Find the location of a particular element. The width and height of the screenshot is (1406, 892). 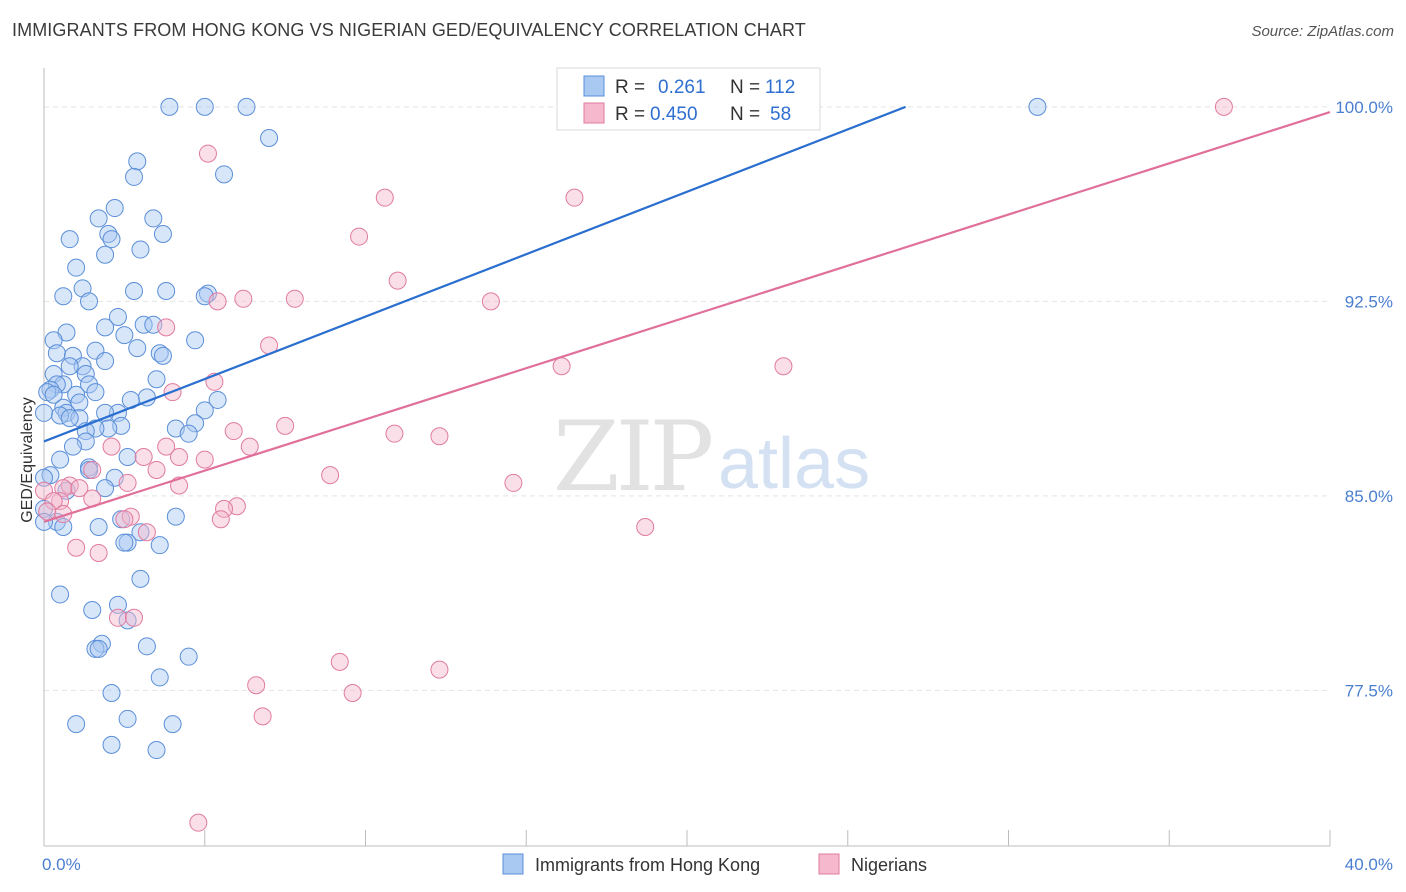

y-tick-label: 77.5% is located at coordinates (1369, 690).